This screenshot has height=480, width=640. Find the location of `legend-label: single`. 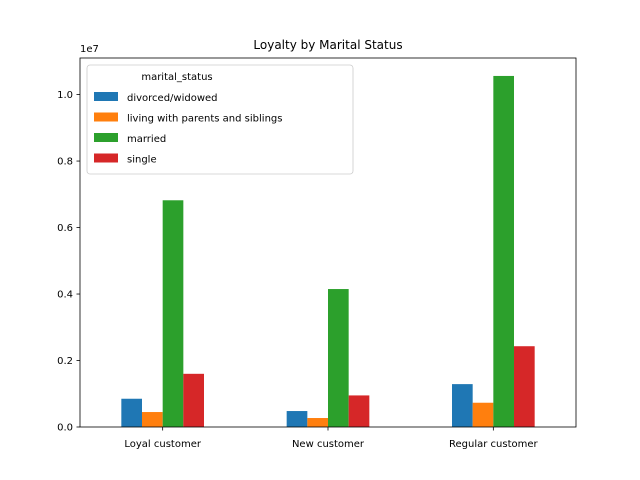

legend-label: single is located at coordinates (142, 160).